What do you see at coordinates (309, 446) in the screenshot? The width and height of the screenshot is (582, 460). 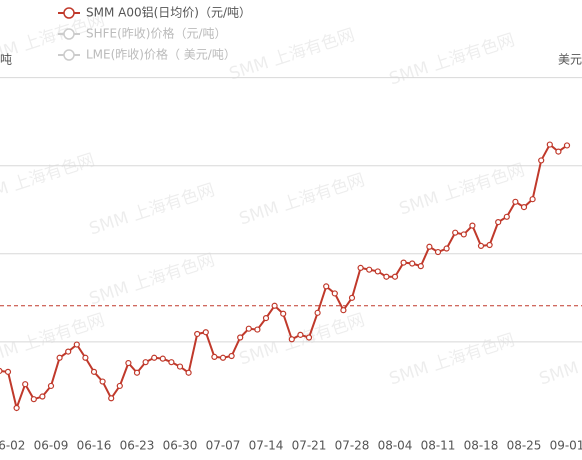 I see `x-tick-label: 07-21` at bounding box center [309, 446].